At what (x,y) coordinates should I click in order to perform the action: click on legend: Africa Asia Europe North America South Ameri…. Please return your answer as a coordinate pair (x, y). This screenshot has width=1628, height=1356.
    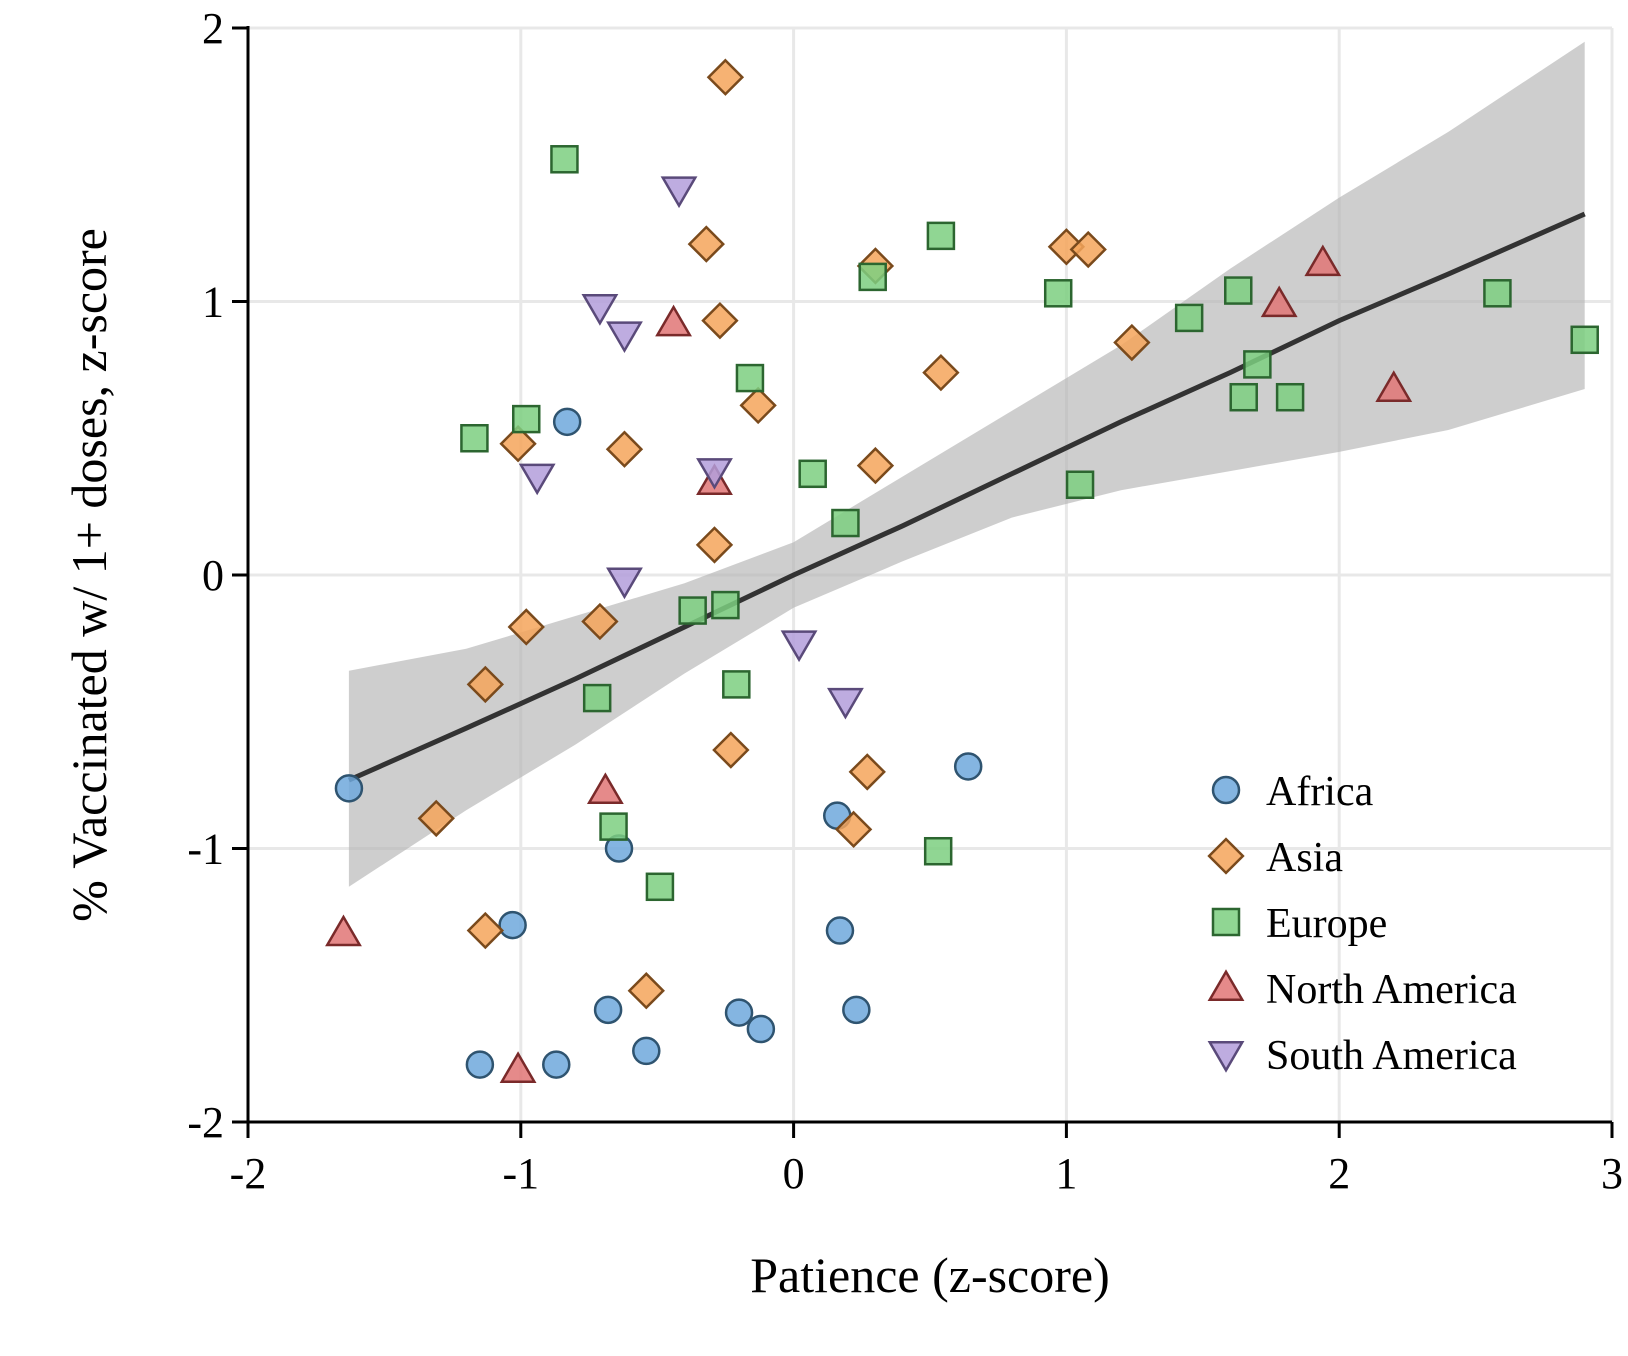
    Looking at the image, I should click on (1362, 924).